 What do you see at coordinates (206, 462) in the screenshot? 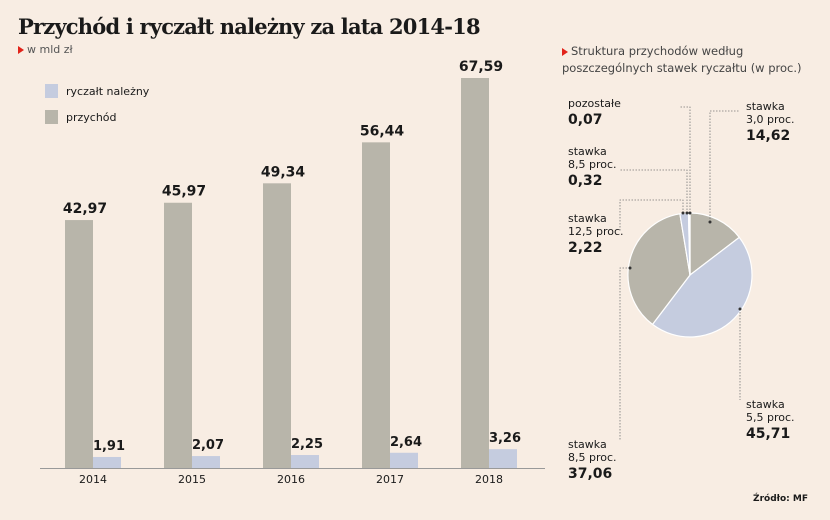
I see `bar-ryczalt-2015` at bounding box center [206, 462].